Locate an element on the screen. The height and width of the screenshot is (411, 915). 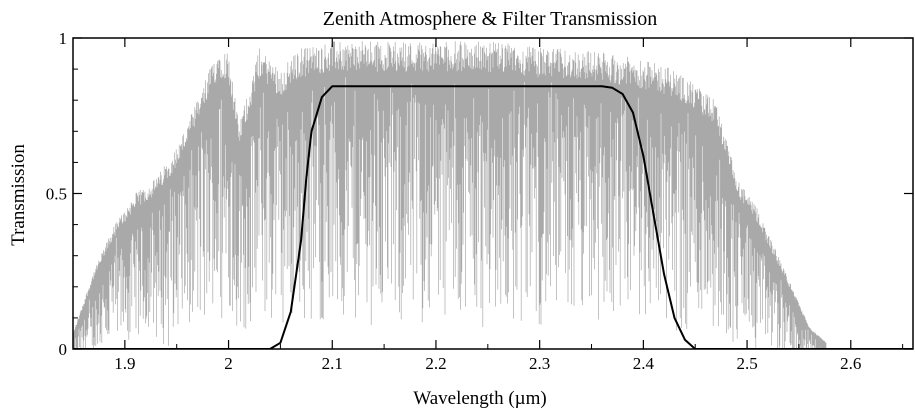
y-tick-label: 1 is located at coordinates (63, 38).